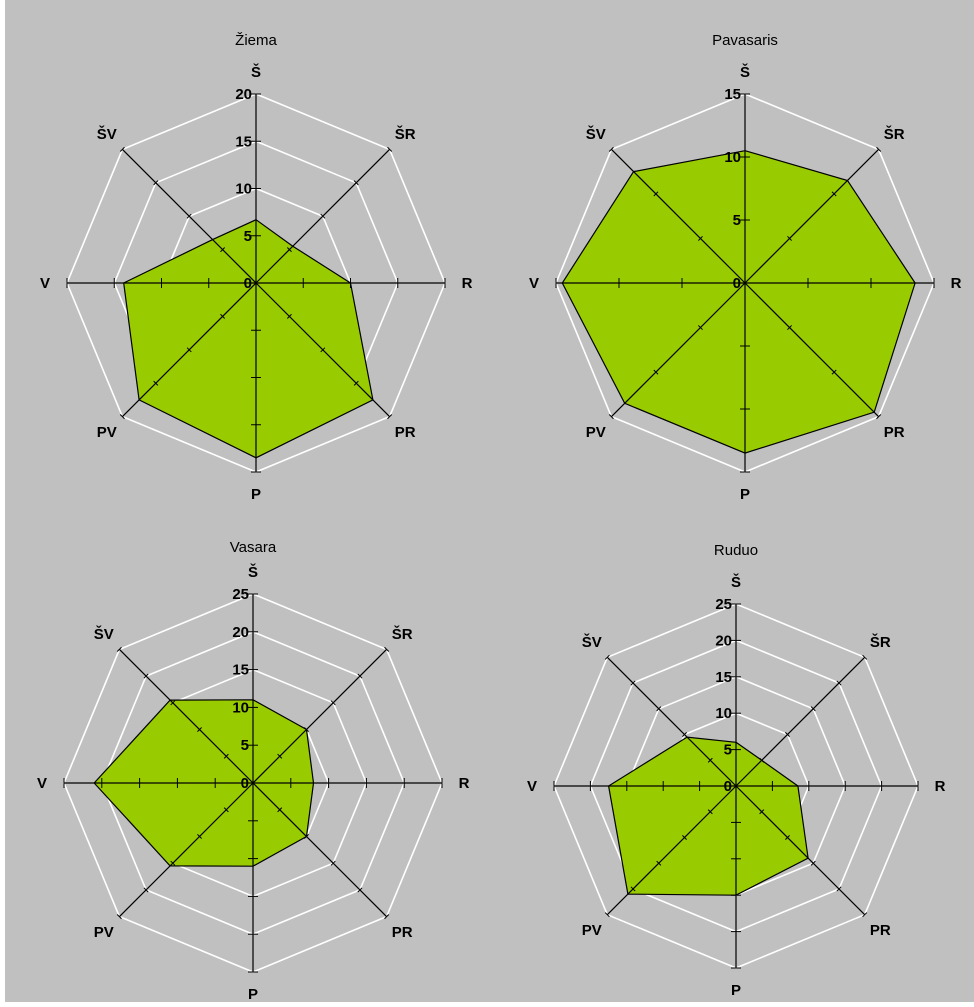 This screenshot has width=974, height=1007. I want to click on chart-title: Ruduo, so click(736, 550).